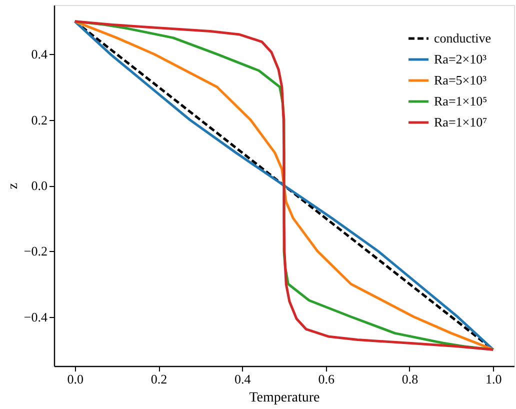 This screenshot has width=516, height=409. I want to click on y-axis-title: z, so click(13, 186).